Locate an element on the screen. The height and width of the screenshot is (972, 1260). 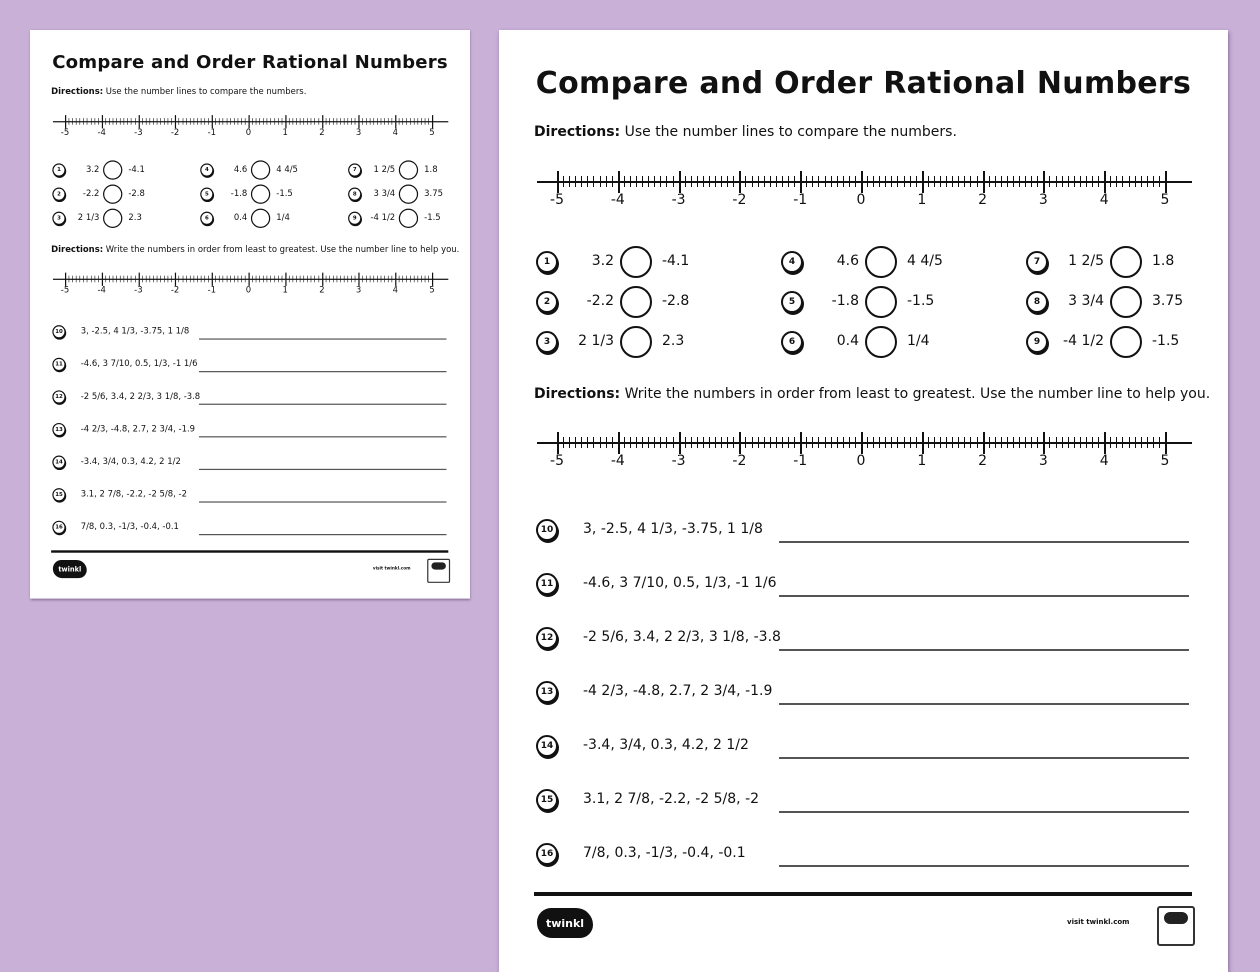
order-problem: 12 -2 5/6, 3.4, 2 2/3, 3 1/8, -3.8 is located at coordinates (250, 405).